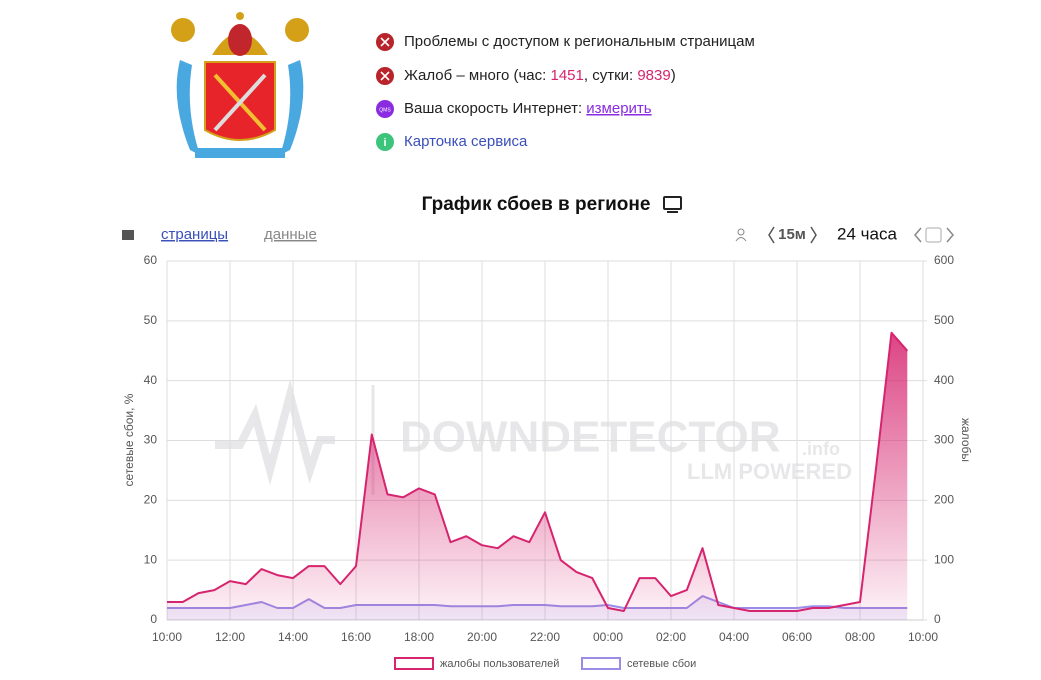  What do you see at coordinates (290, 234) in the screenshot?
I see `data-tab: данные` at bounding box center [290, 234].